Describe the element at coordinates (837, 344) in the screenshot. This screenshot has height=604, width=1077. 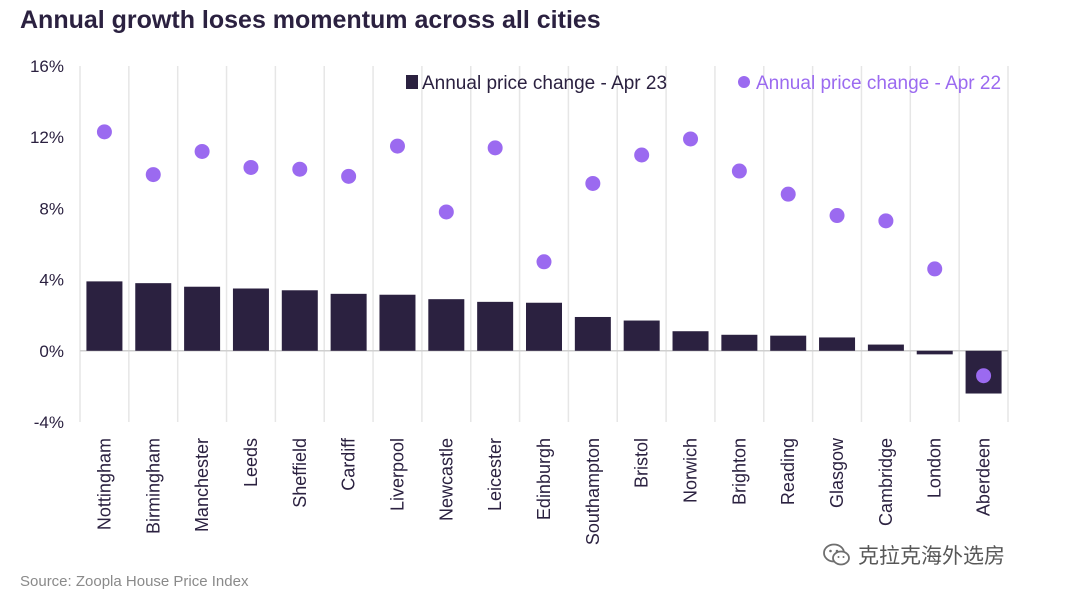
I see `bar-glasgow` at that location.